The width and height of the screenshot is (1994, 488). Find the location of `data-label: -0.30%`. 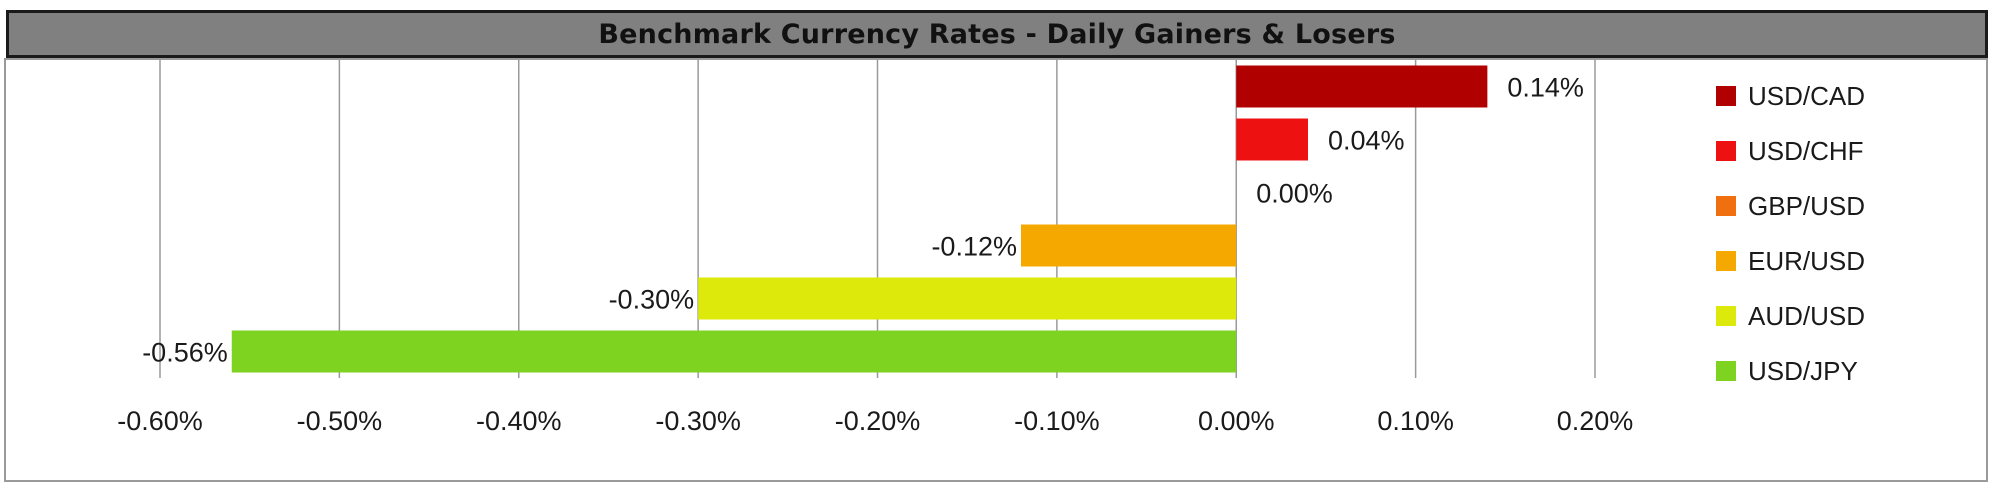

data-label: -0.30% is located at coordinates (652, 300).